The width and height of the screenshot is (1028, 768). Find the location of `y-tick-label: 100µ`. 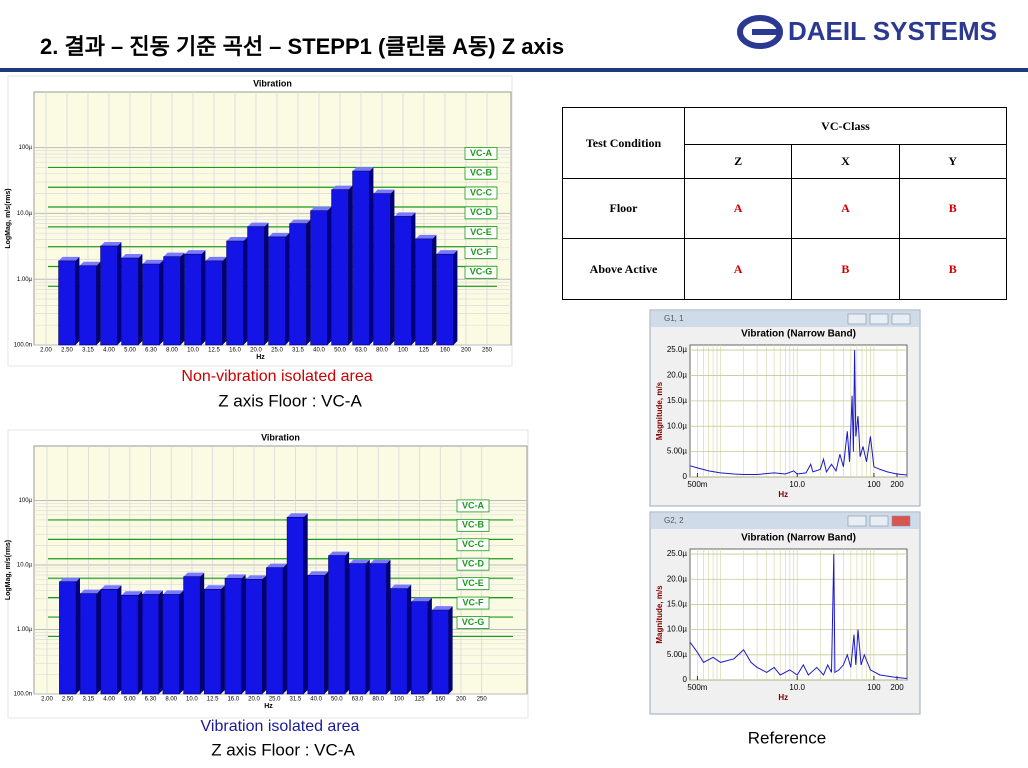

y-tick-label: 100µ is located at coordinates (26, 501).